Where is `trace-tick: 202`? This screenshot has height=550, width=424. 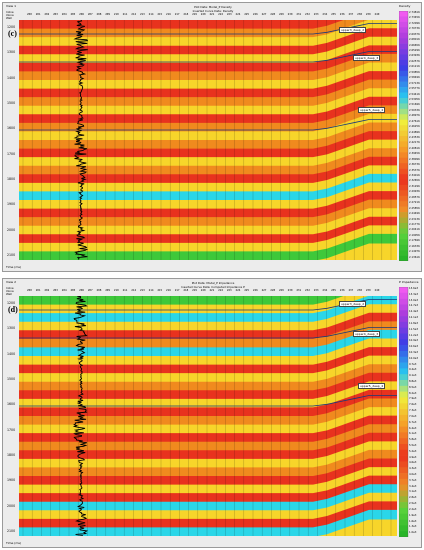 trace-tick: 202 is located at coordinates (47, 290).